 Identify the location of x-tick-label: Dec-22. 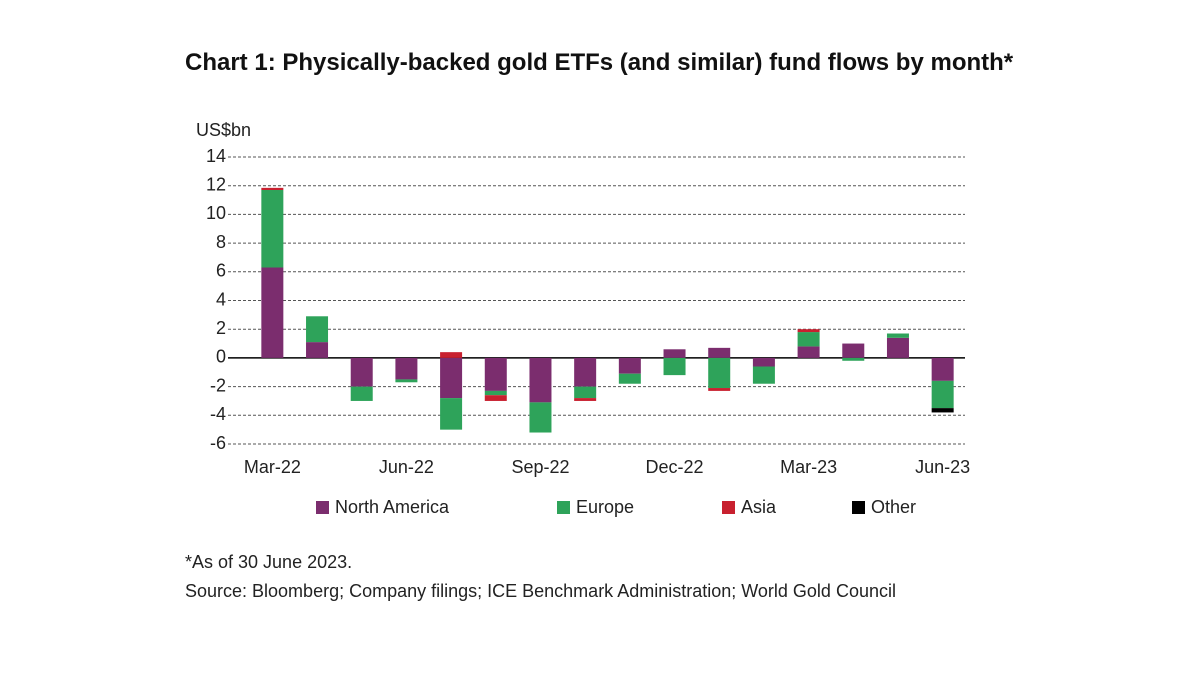
(675, 467).